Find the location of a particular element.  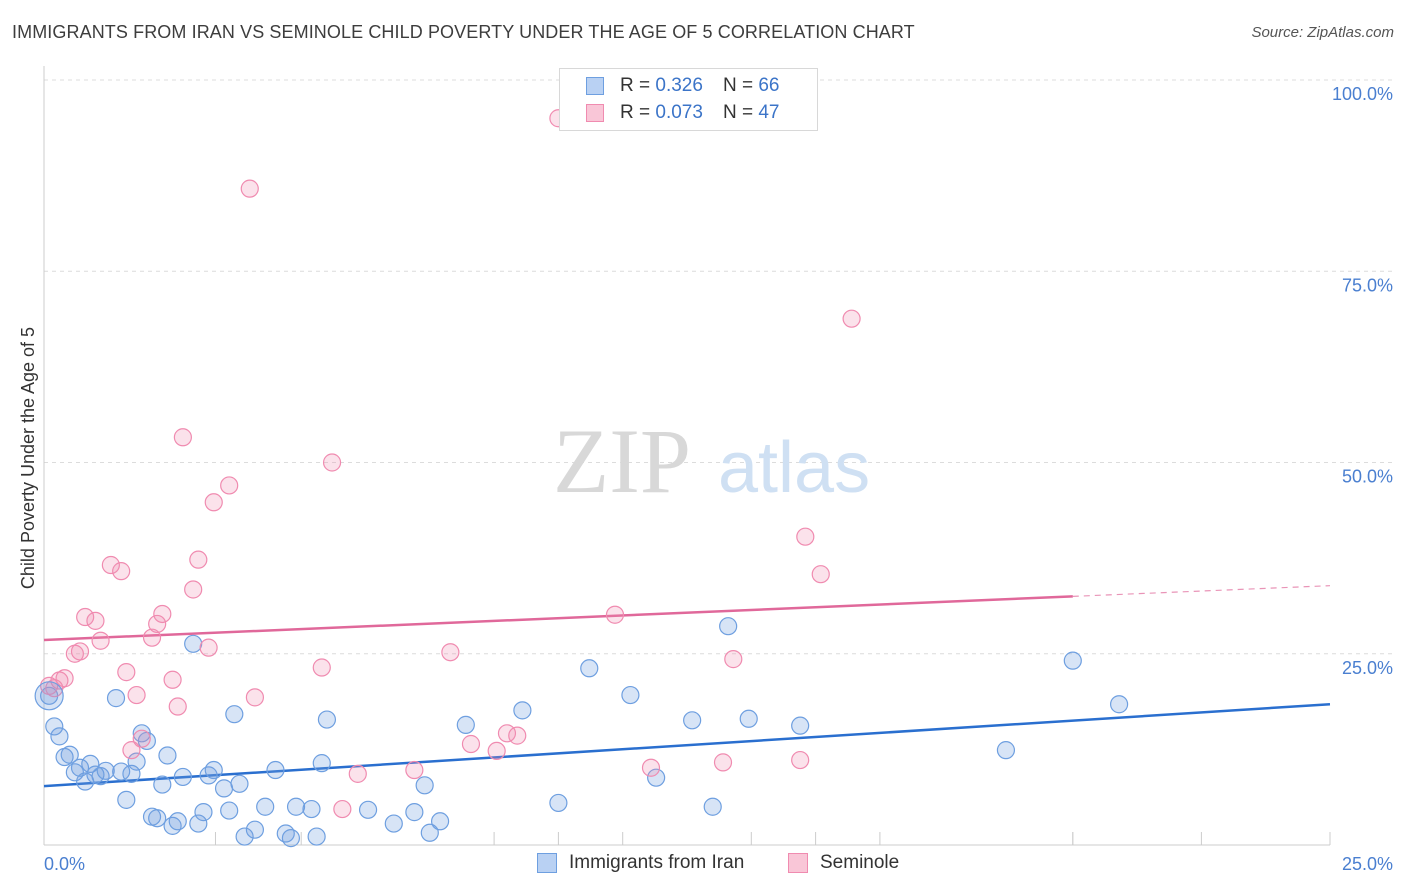

legend-r-value: 0.326 is located at coordinates (679, 85).